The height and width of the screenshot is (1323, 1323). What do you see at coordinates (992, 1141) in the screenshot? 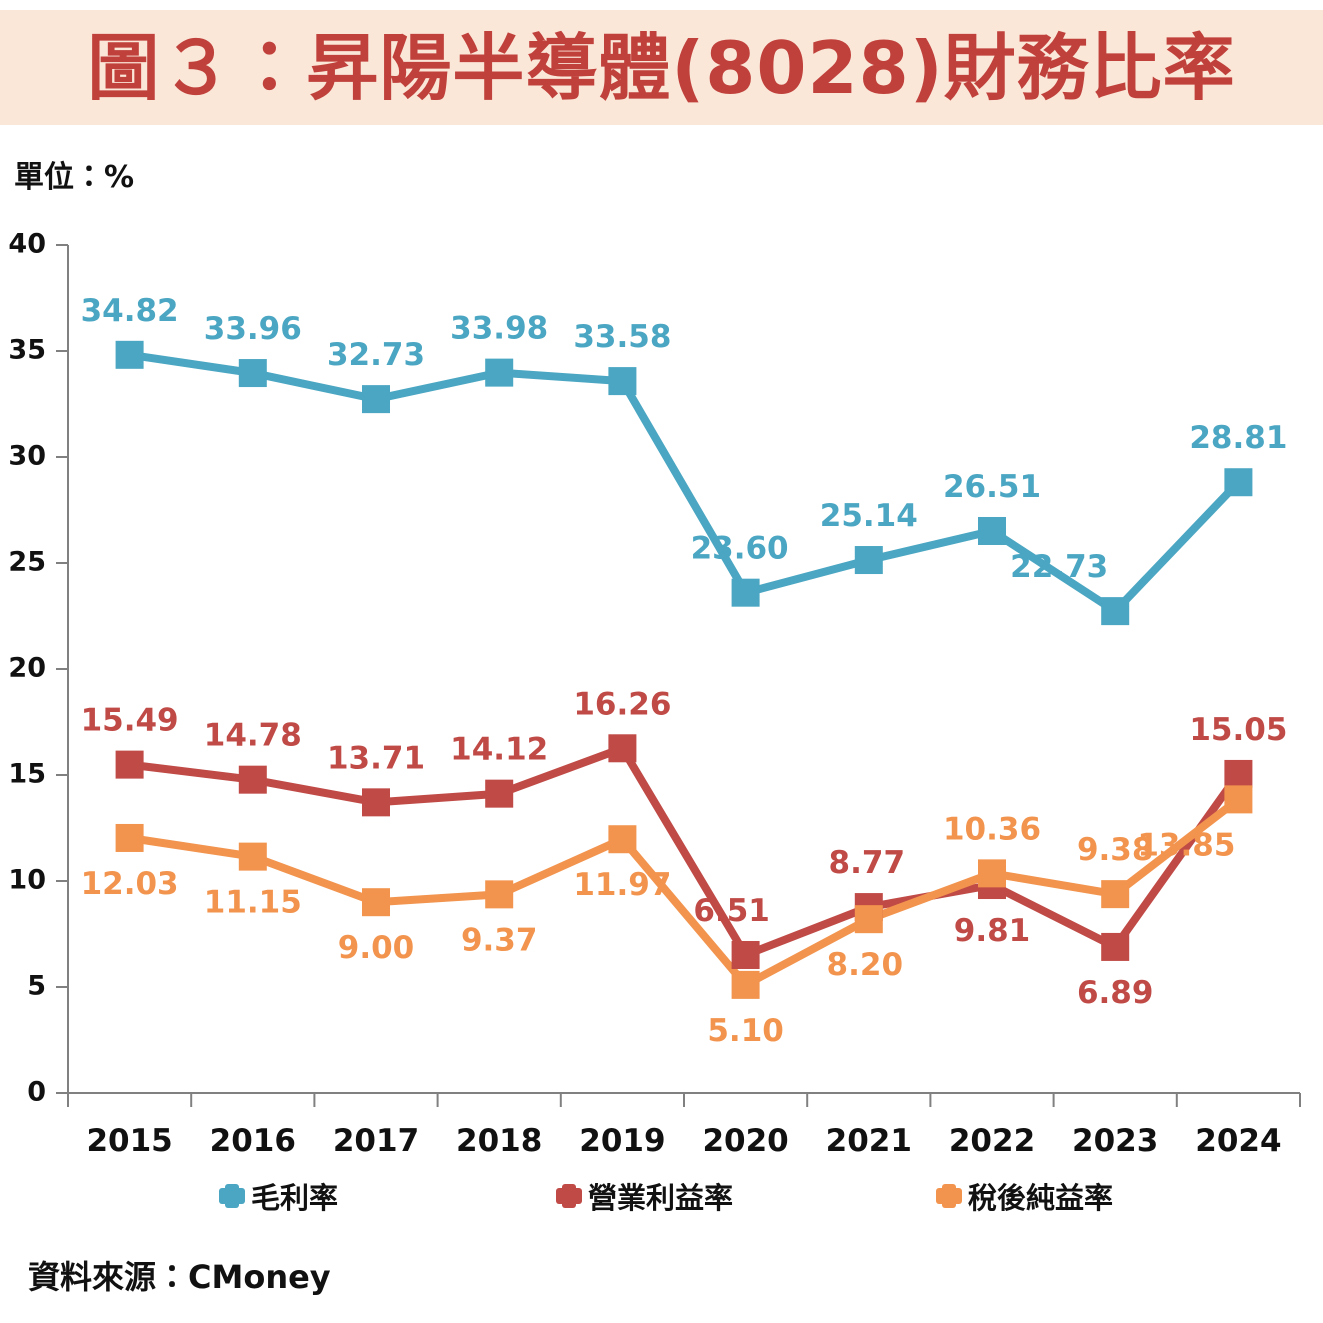
I see `x-tick-label: 2022` at bounding box center [992, 1141].